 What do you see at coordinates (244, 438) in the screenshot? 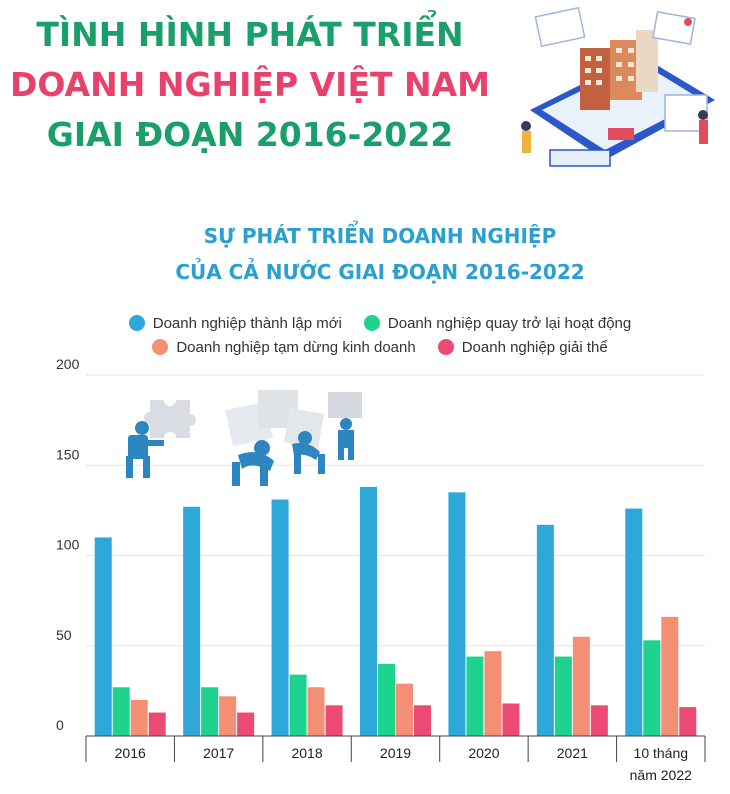
I see `puzzle-illustration` at bounding box center [244, 438].